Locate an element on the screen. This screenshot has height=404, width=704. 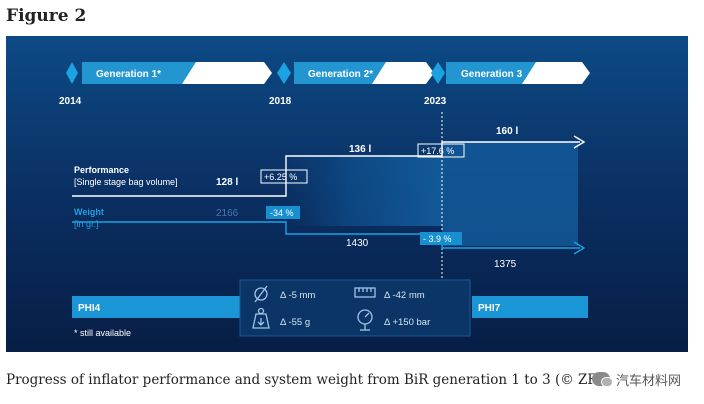
delta-weight: Δ -55 g is located at coordinates (295, 322).